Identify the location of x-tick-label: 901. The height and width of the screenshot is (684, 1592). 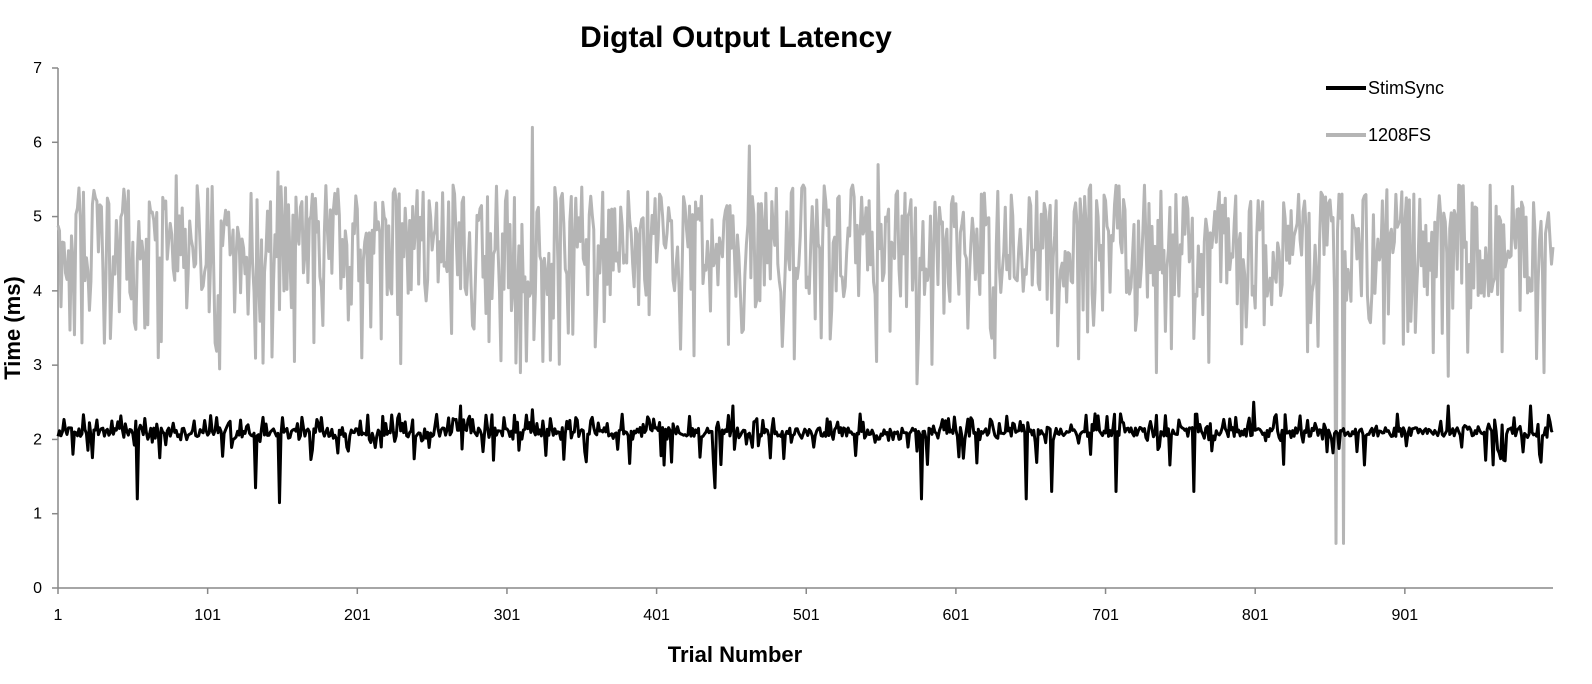
(1404, 615).